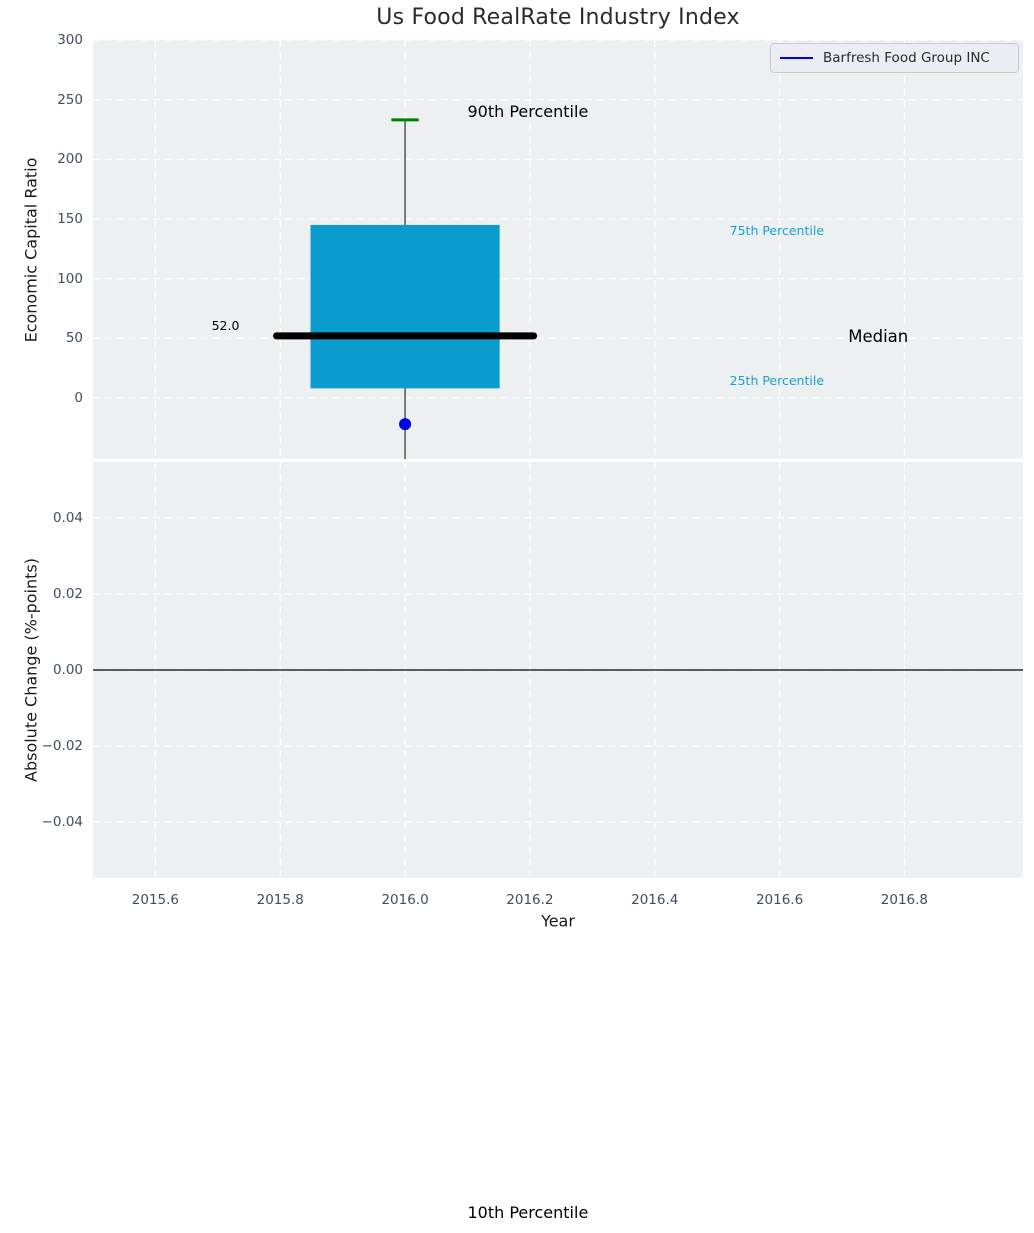 The height and width of the screenshot is (1233, 1034). I want to click on company-point-marker, so click(405, 424).